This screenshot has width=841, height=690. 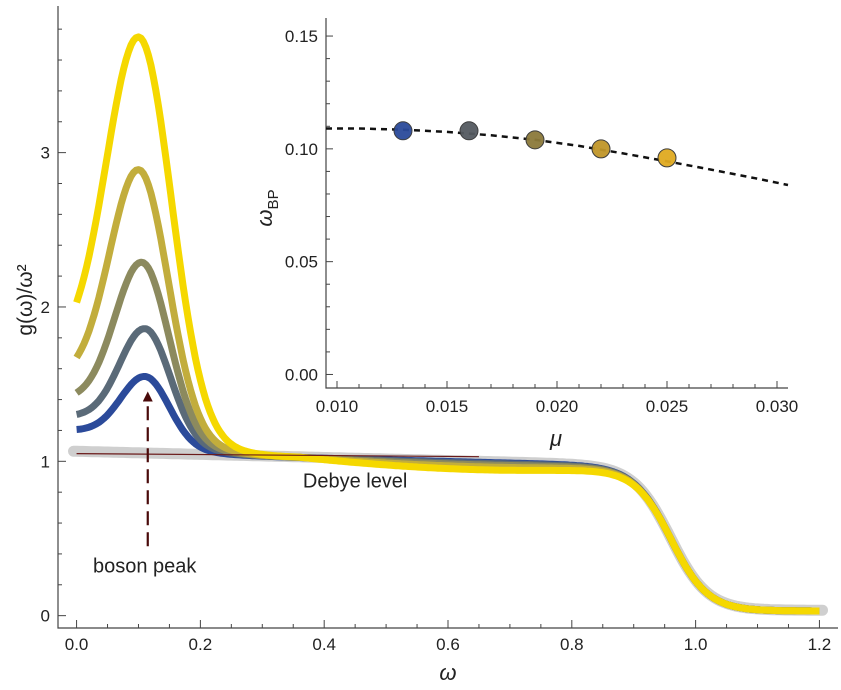 I want to click on inset-y-axis-title: ωBP, so click(x=267, y=207).